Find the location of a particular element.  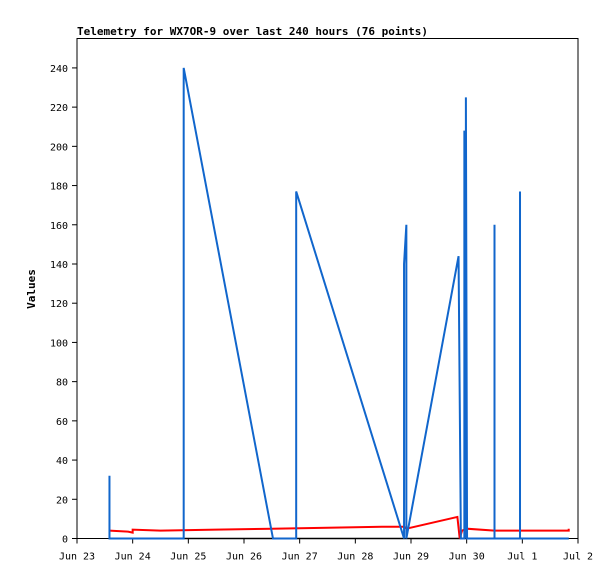

y-tick-label: 40 is located at coordinates (62, 461).